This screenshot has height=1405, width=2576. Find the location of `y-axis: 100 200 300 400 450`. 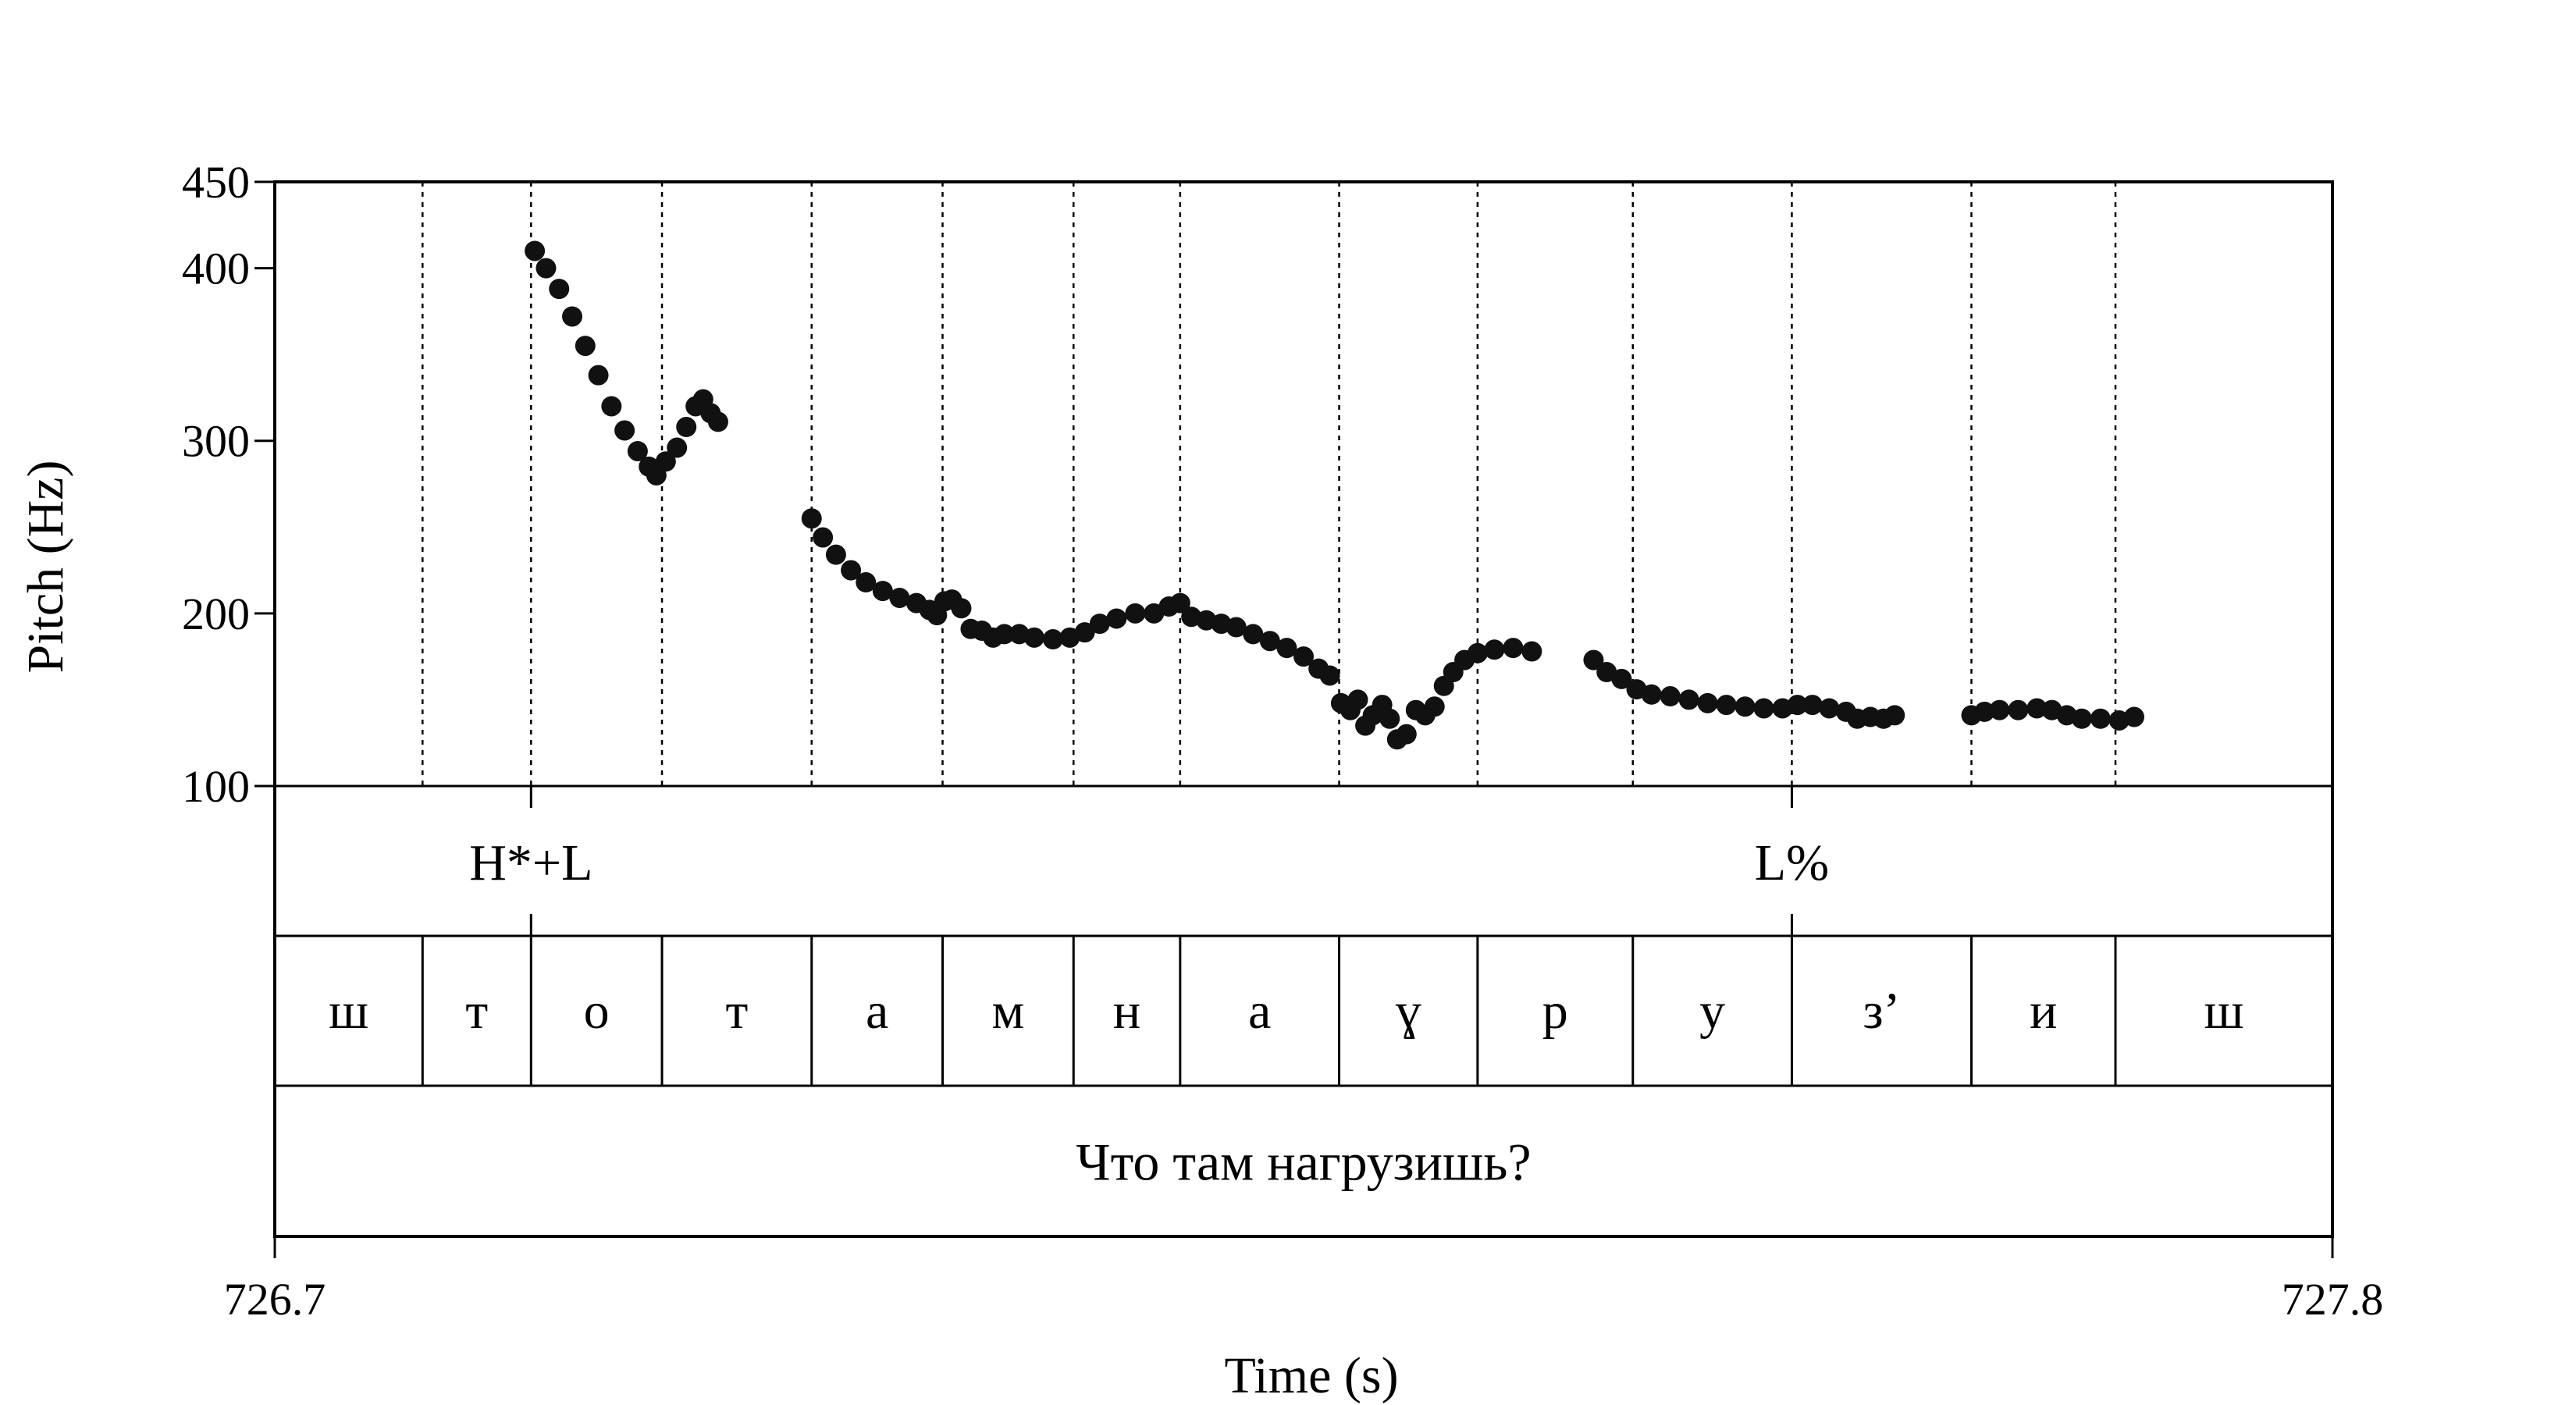

y-axis: 100 200 300 400 450 is located at coordinates (228, 484).